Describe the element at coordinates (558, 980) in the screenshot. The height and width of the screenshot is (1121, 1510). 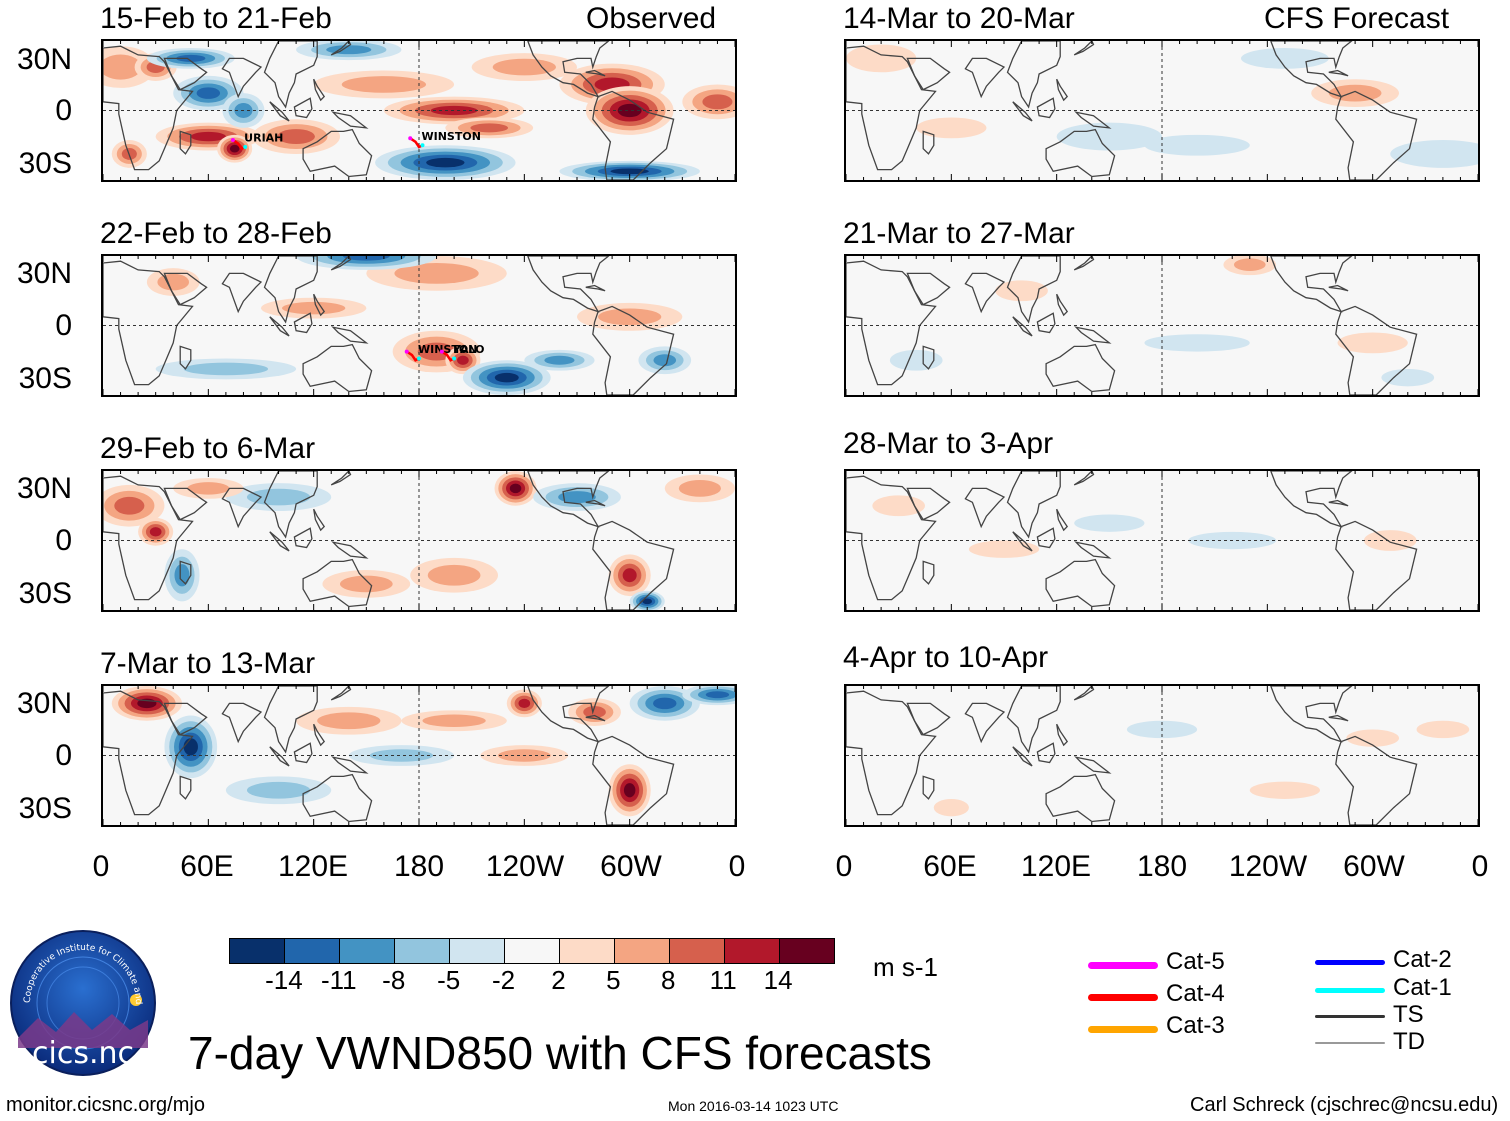
I see `colorbar-tick-label: 2` at that location.